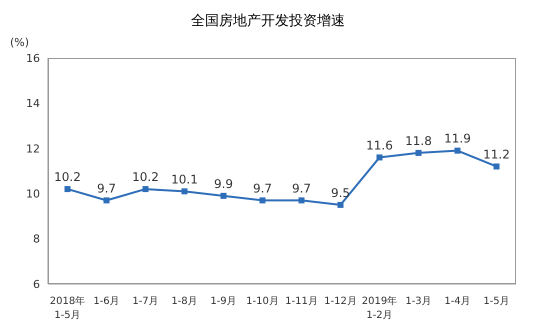  Describe the element at coordinates (340, 193) in the screenshot. I see `data-label: 9.5` at that location.